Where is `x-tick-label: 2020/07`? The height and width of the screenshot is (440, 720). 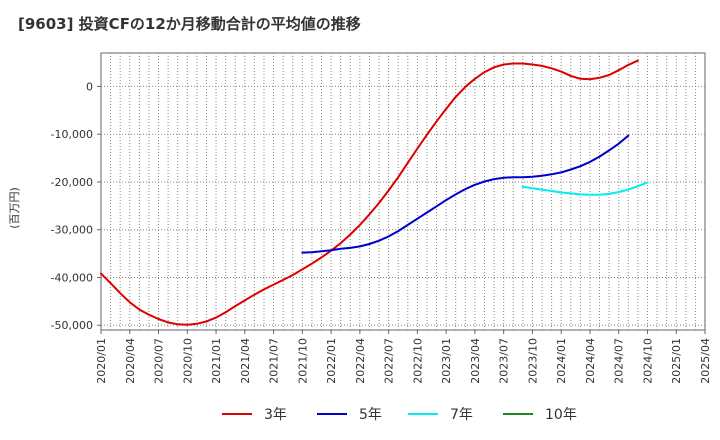 x-tick-label: 2020/07 is located at coordinates (159, 361).